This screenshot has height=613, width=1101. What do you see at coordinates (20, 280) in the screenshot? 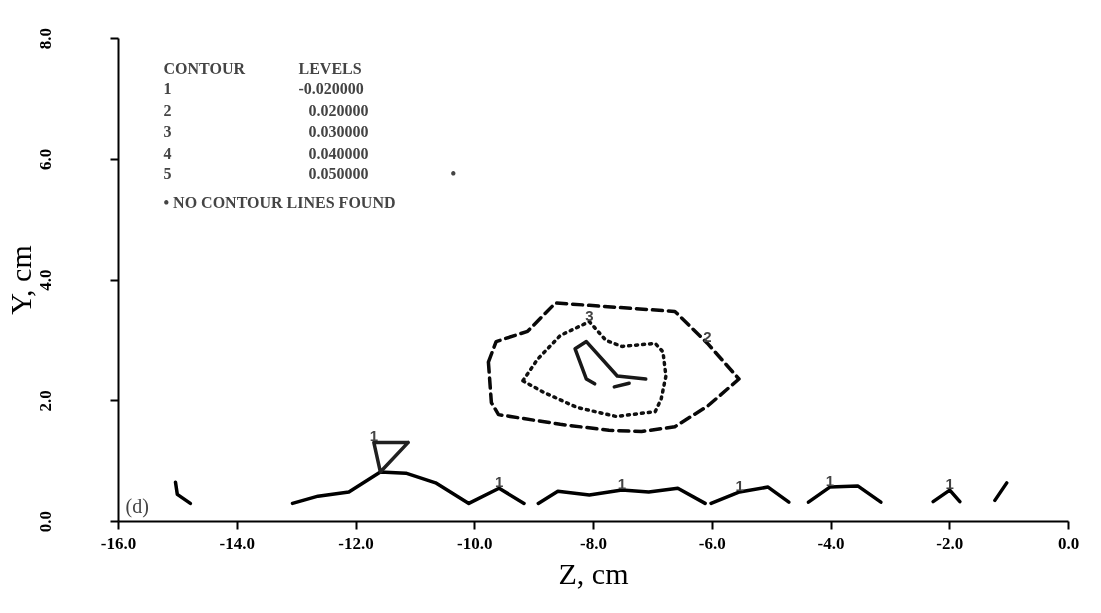
I see `y-axis-title: Y, cm` at bounding box center [20, 280].